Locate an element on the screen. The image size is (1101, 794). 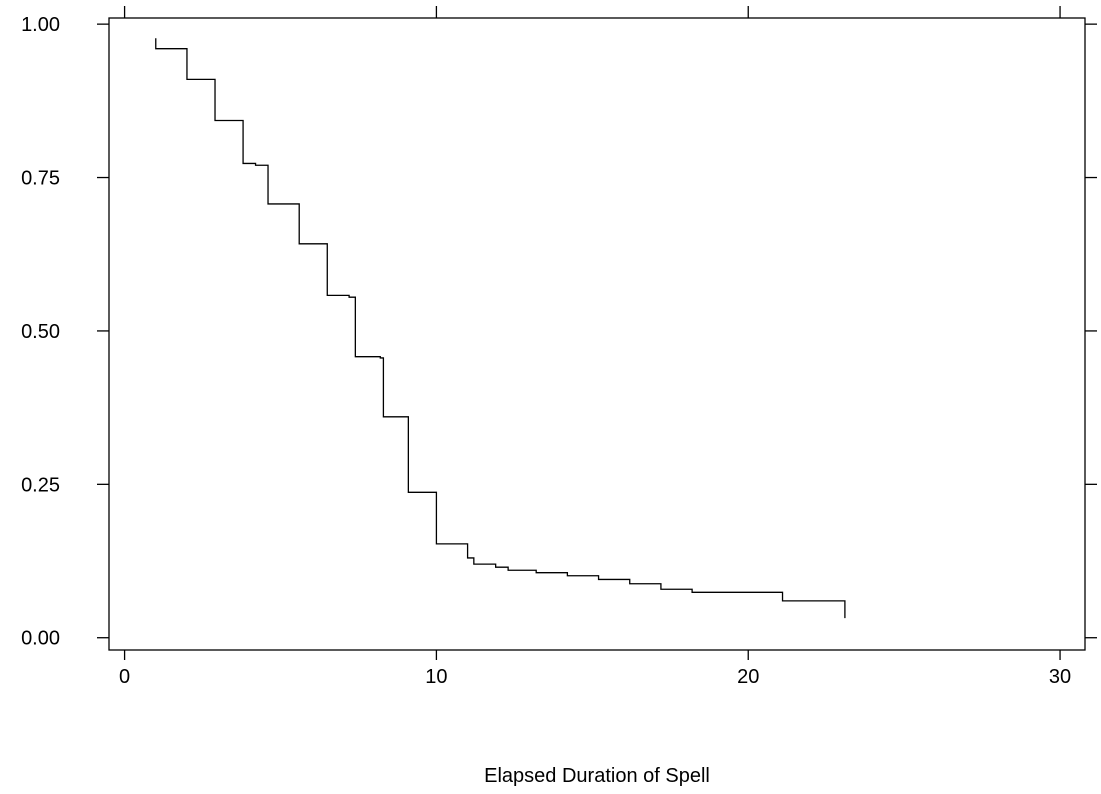
y-tick-label: 0.50 is located at coordinates (40, 332).